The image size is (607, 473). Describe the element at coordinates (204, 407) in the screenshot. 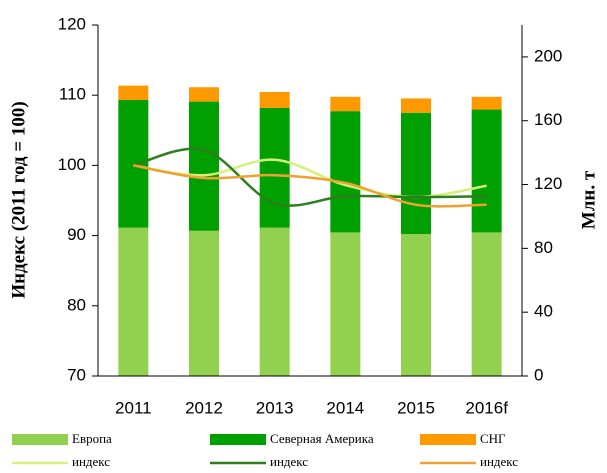

I see `x-tick-label: 2012` at that location.